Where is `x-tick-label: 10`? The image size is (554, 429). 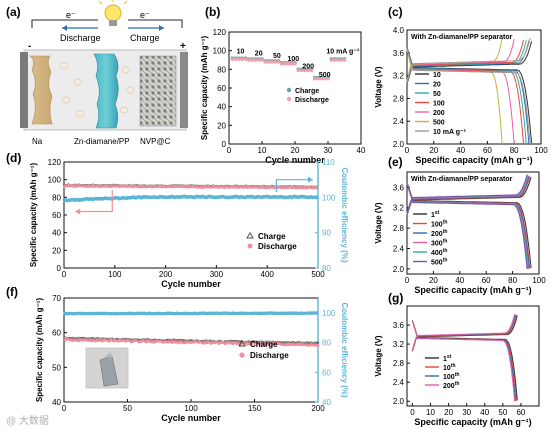 x-tick-label: 10 is located at coordinates (430, 412).